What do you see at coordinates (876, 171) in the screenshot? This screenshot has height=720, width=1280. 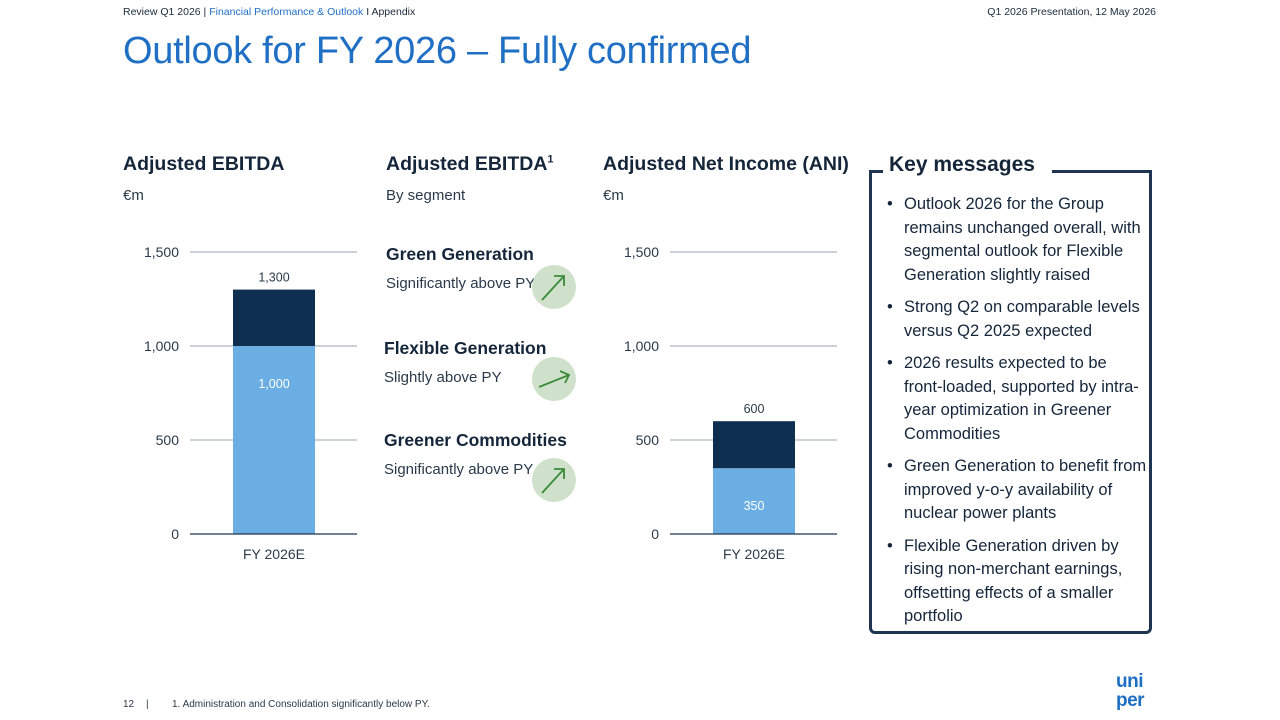 I see `box-border-left` at bounding box center [876, 171].